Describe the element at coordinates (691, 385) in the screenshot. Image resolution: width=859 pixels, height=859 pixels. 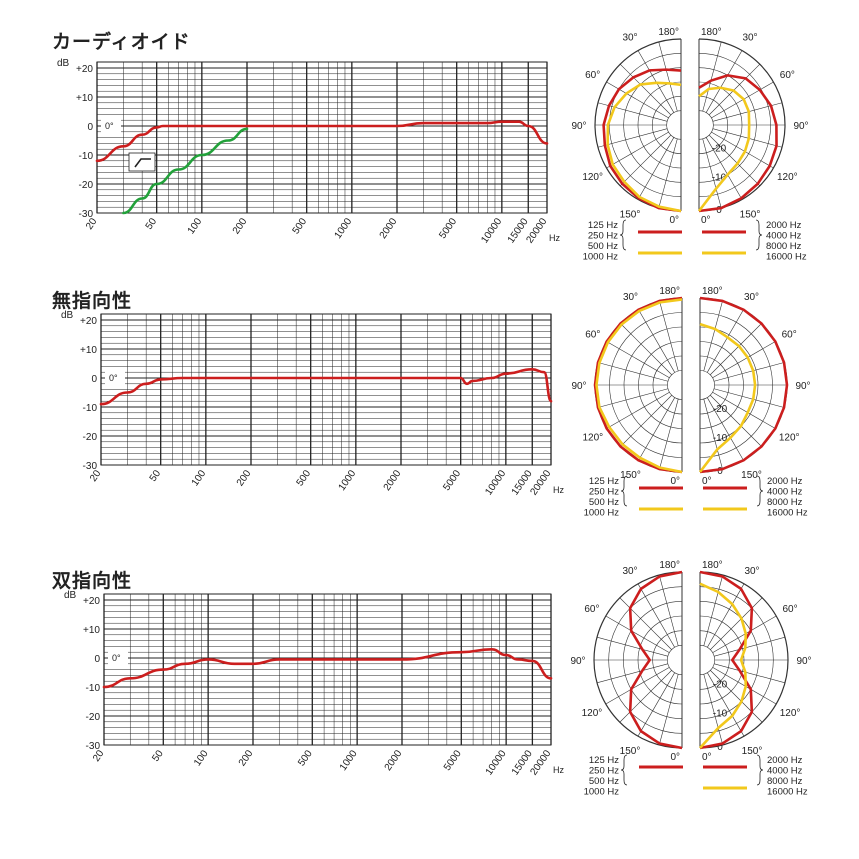
I see `polar-grid` at that location.